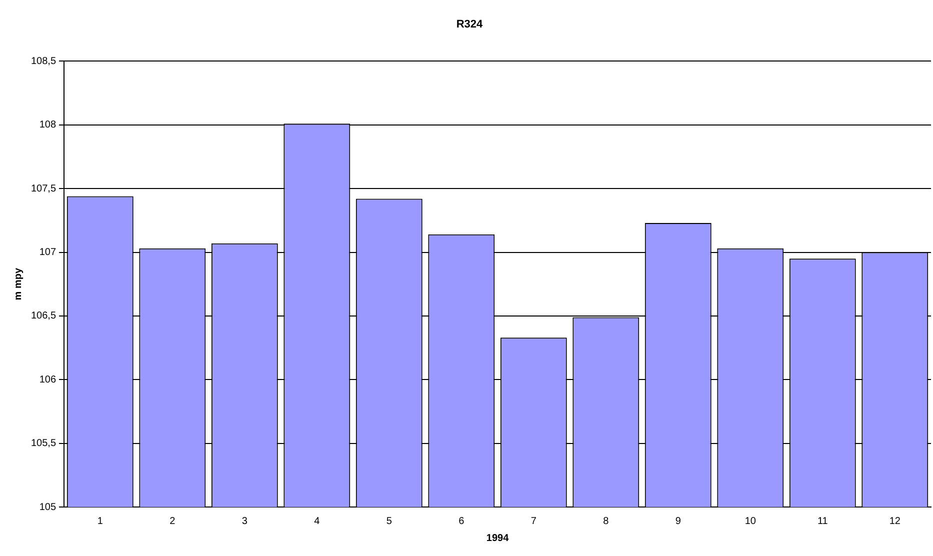 Image resolution: width=933 pixels, height=556 pixels. Describe the element at coordinates (750, 521) in the screenshot. I see `x-tick-label: 10` at that location.